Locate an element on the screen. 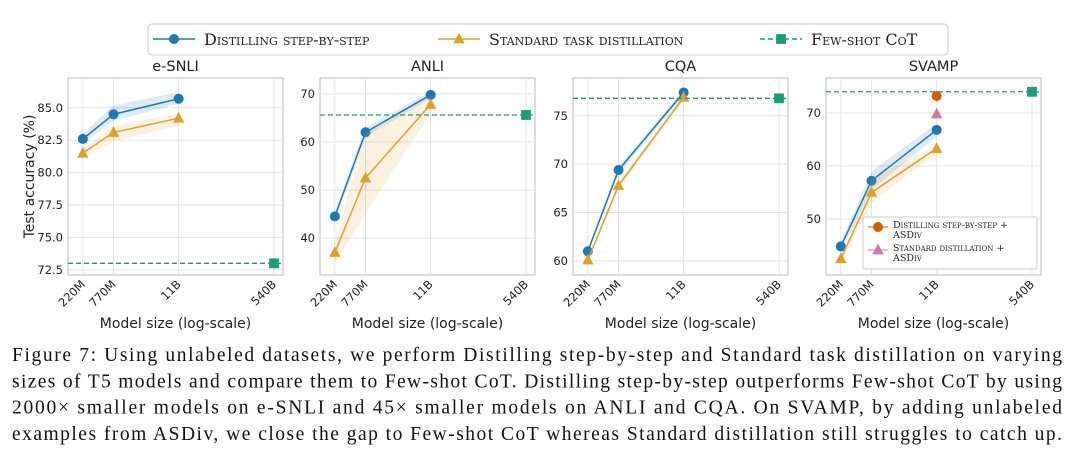 The height and width of the screenshot is (464, 1080). legend-label: Few-shot CoT is located at coordinates (864, 39).